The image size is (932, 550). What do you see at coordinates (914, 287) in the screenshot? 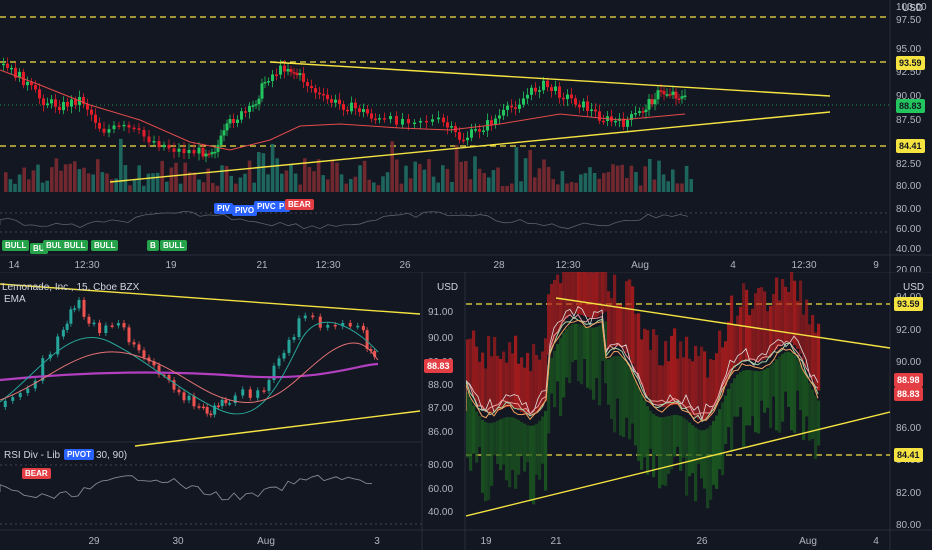
I see `br-currency-label: USD` at bounding box center [914, 287].